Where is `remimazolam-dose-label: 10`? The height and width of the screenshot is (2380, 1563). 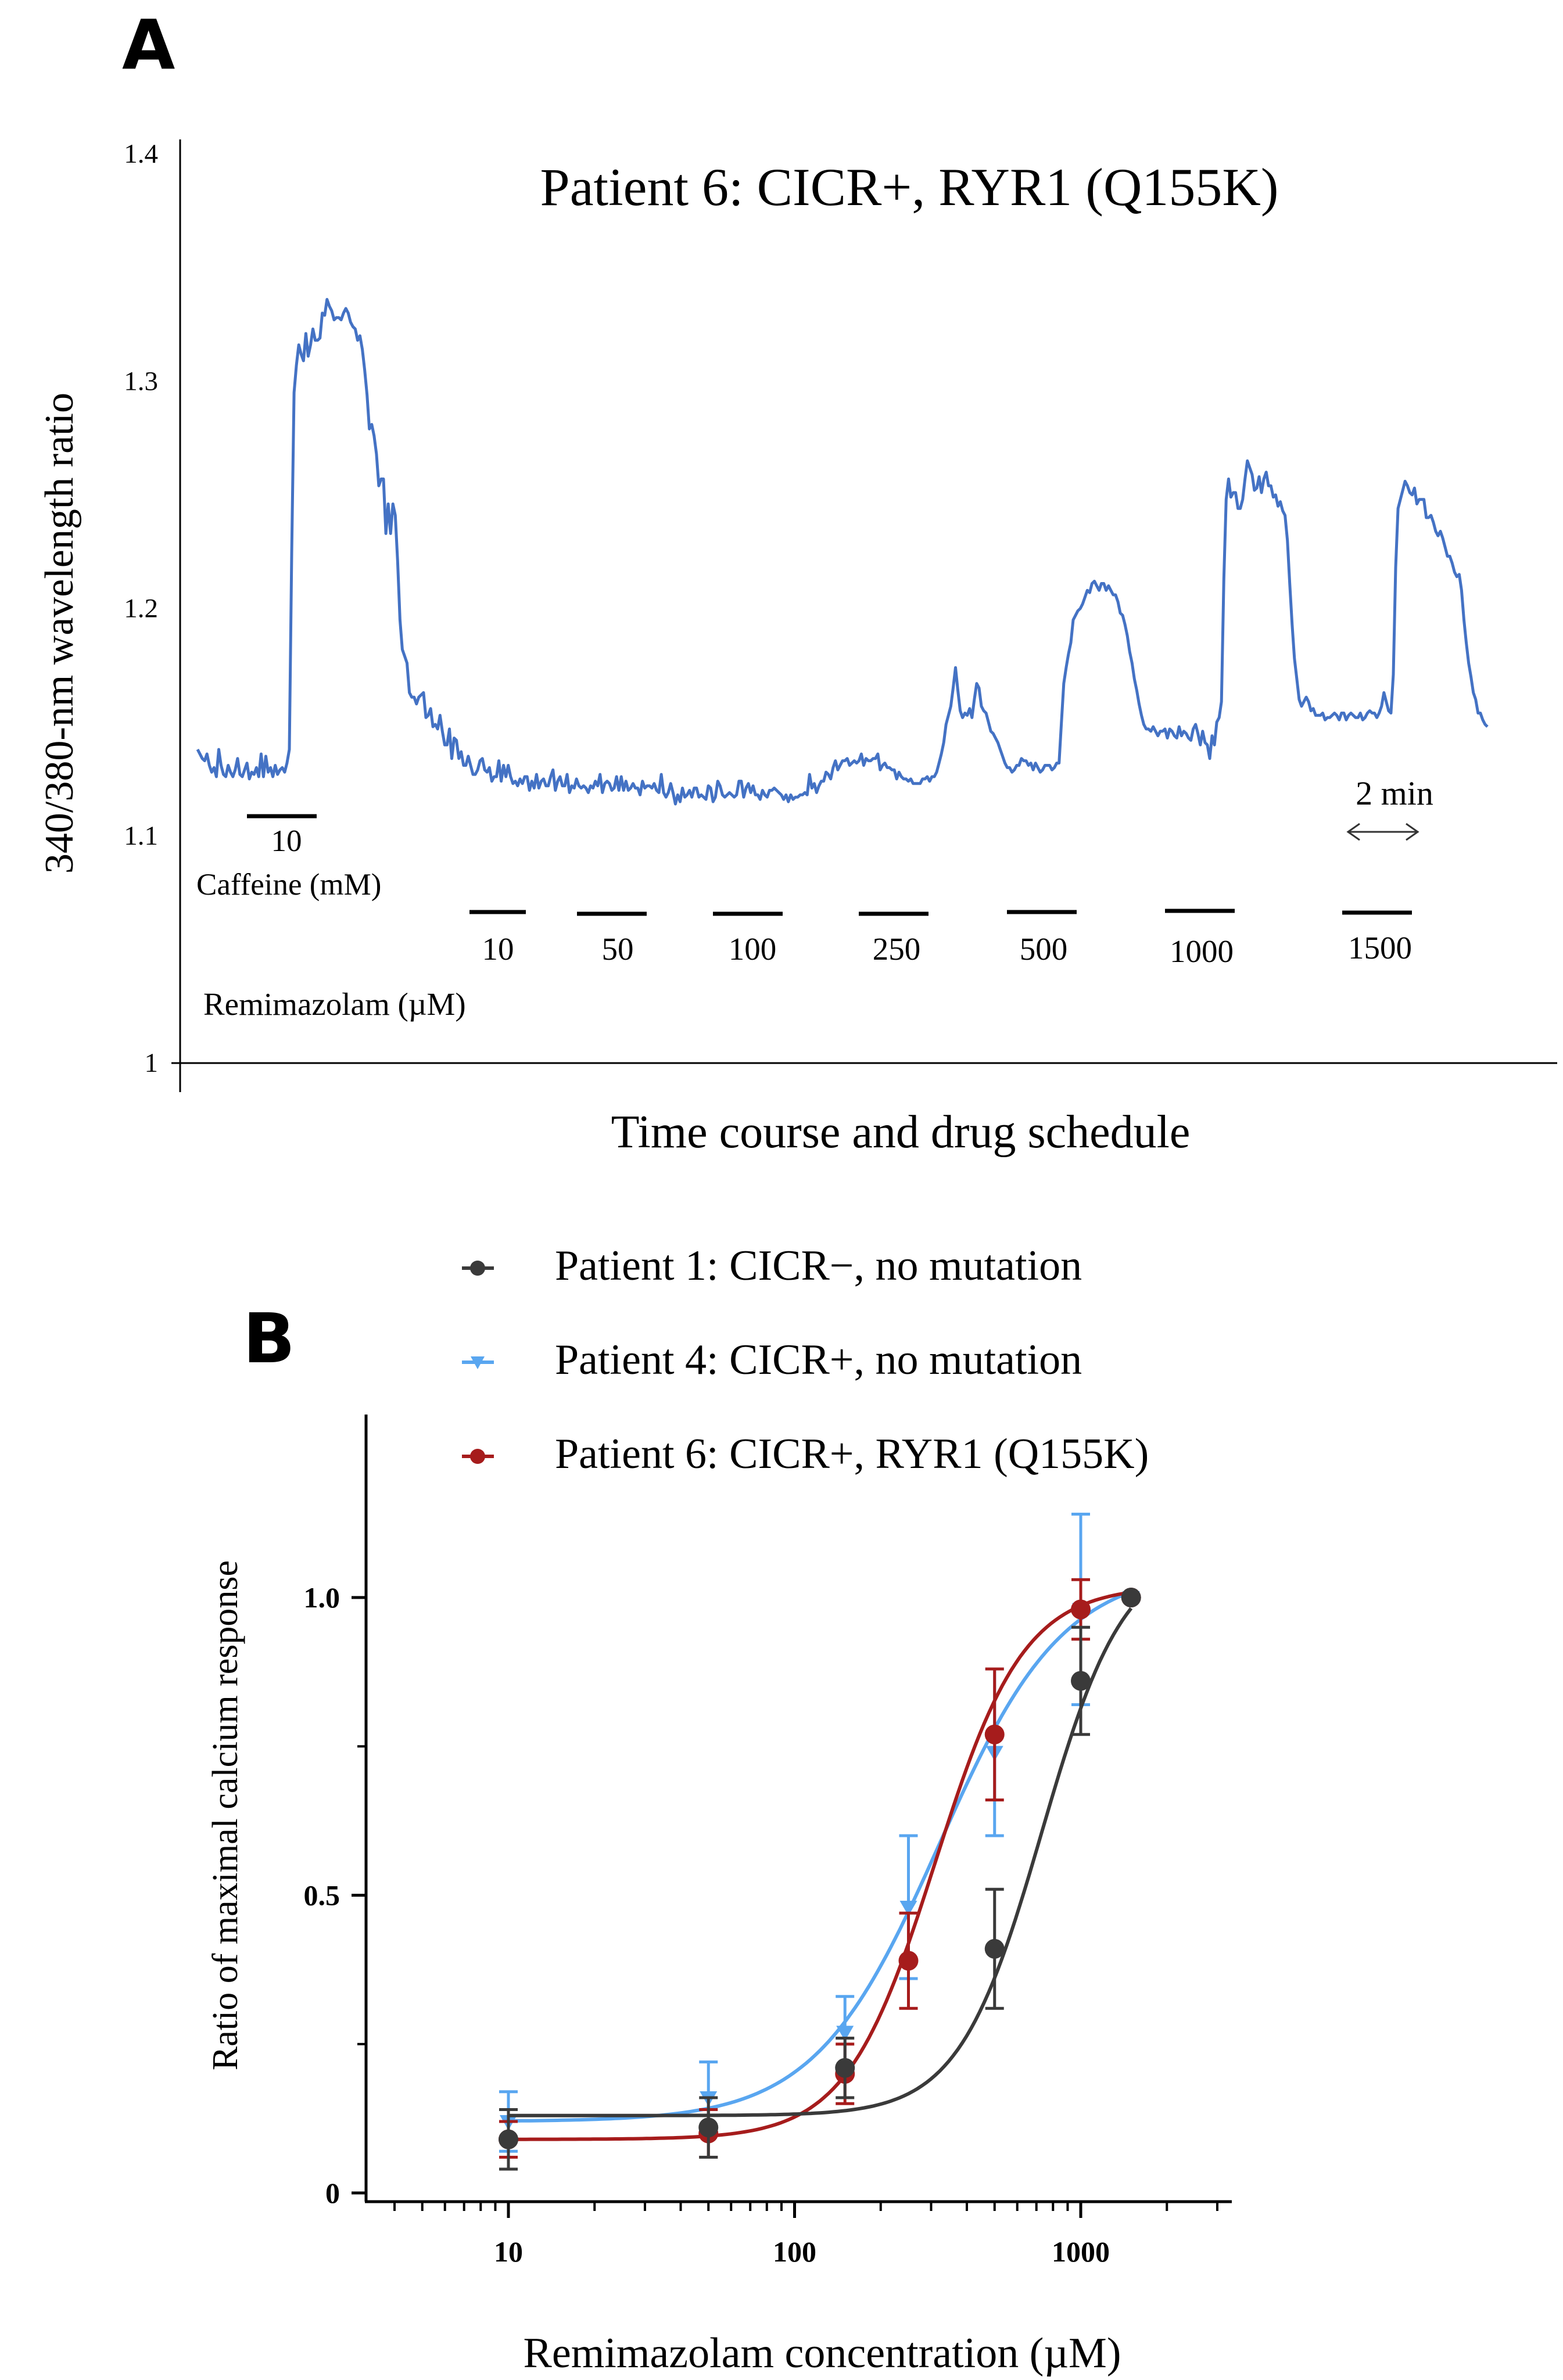 remimazolam-dose-label: 10 is located at coordinates (498, 949).